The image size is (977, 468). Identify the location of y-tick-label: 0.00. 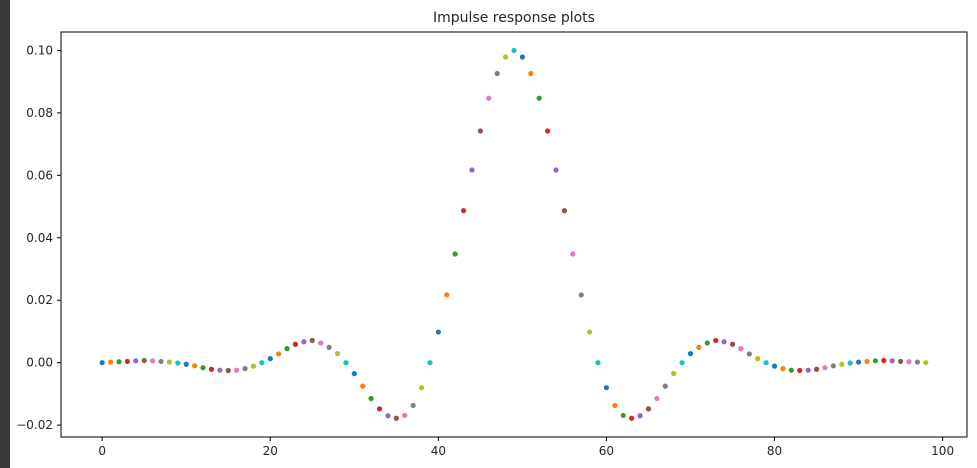
(39, 363).